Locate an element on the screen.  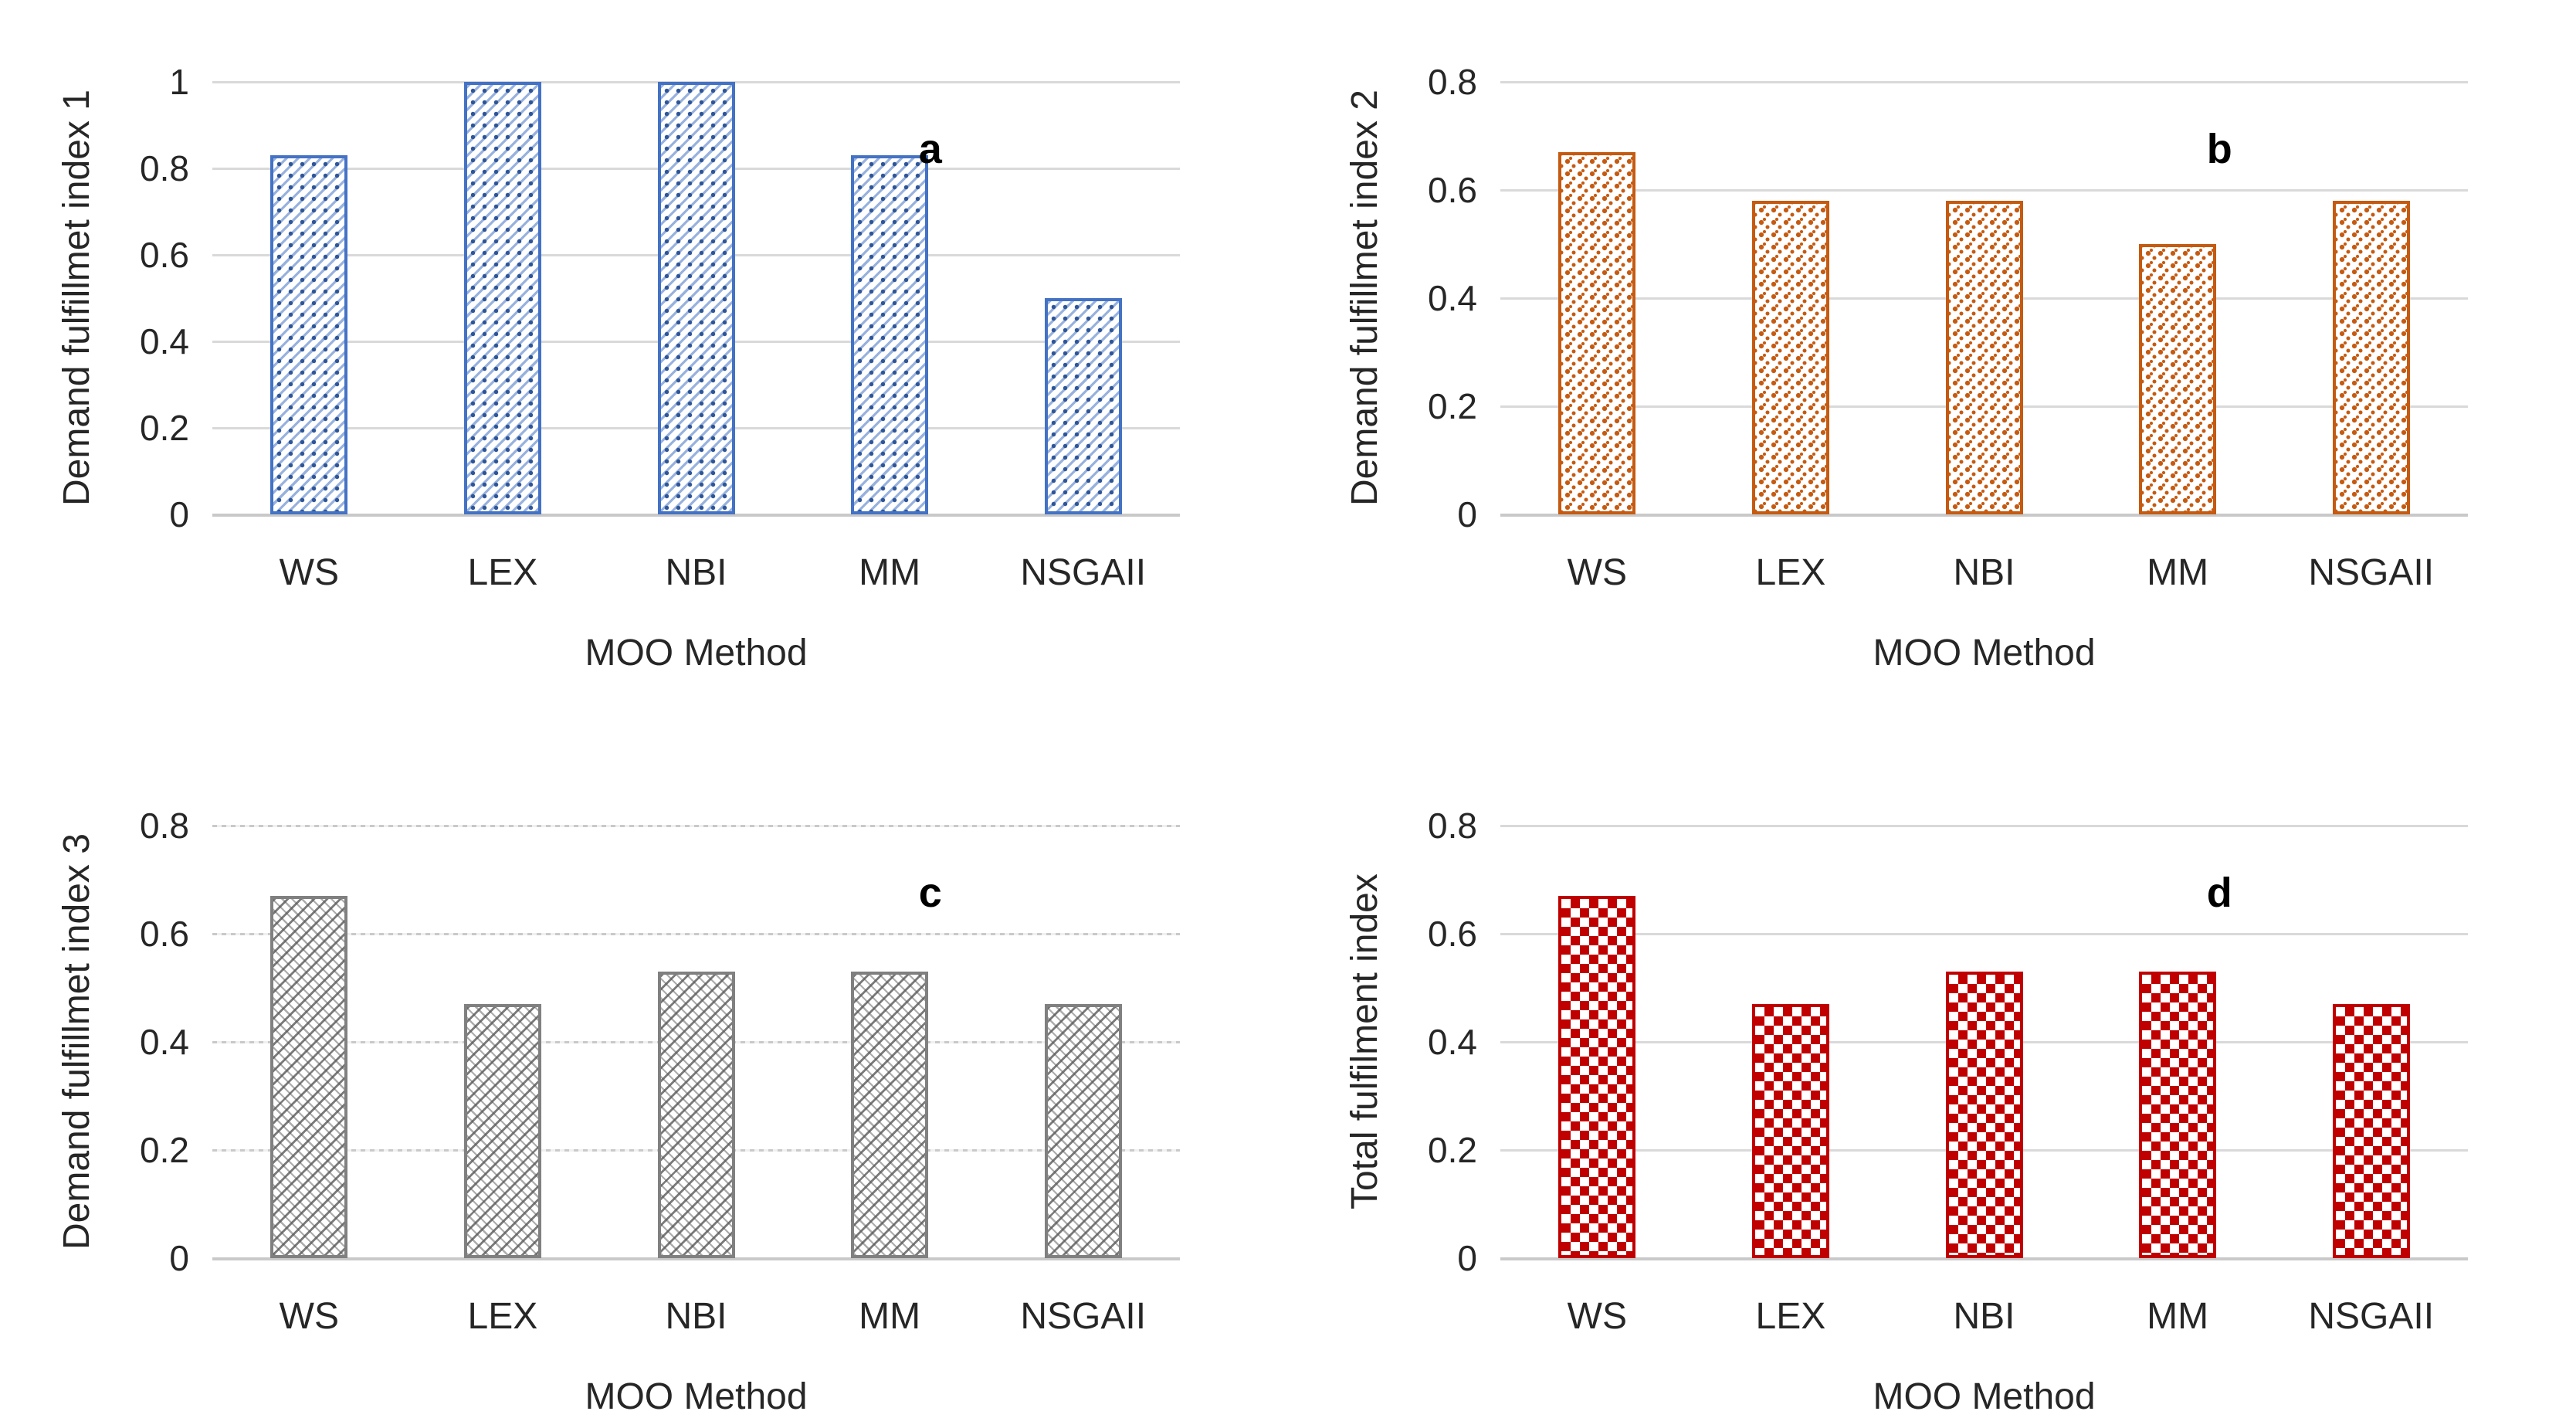
x-axis-title-b: MOO Method is located at coordinates (1984, 653).